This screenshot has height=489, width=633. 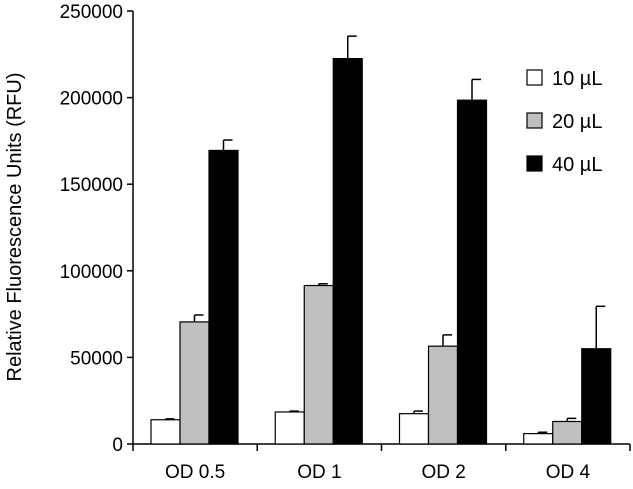 What do you see at coordinates (568, 472) in the screenshot?
I see `x-tick-label: OD 4` at bounding box center [568, 472].